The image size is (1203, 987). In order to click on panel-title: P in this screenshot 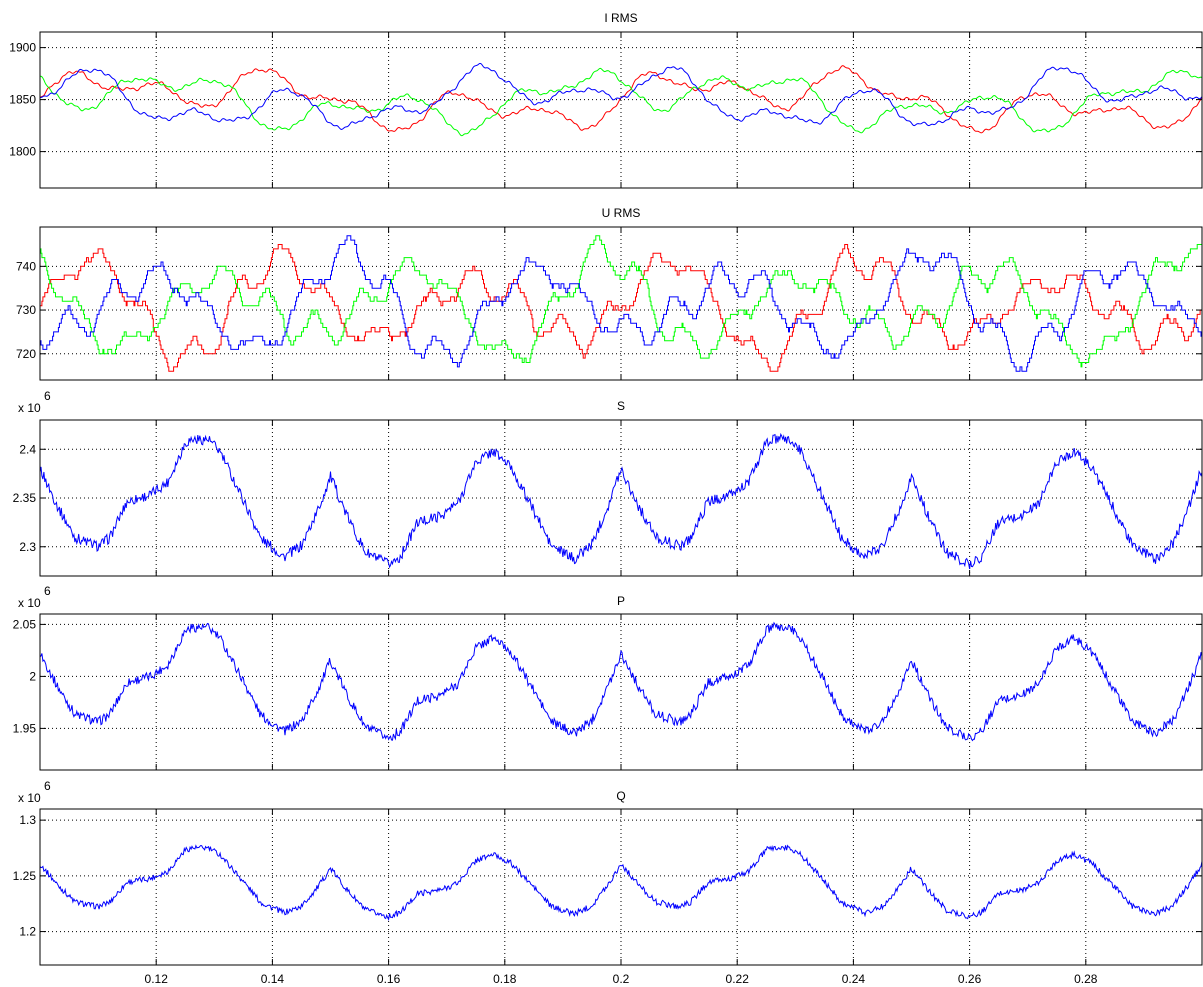, I will do `click(621, 601)`.